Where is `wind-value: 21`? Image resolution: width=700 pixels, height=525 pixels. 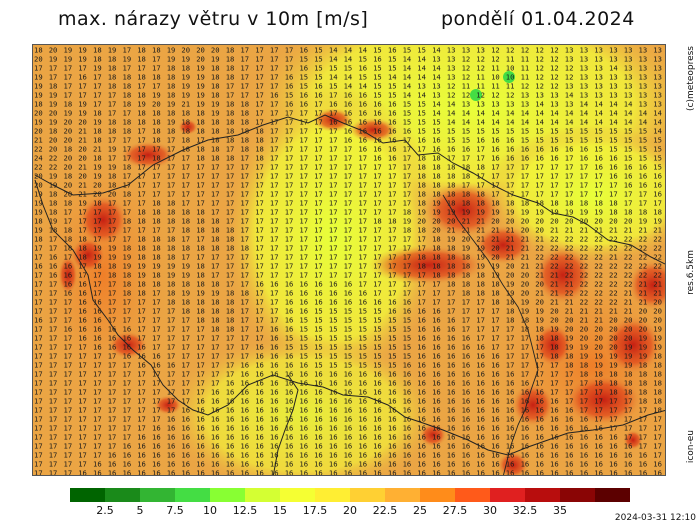
wind-value: 21 is located at coordinates (628, 311).